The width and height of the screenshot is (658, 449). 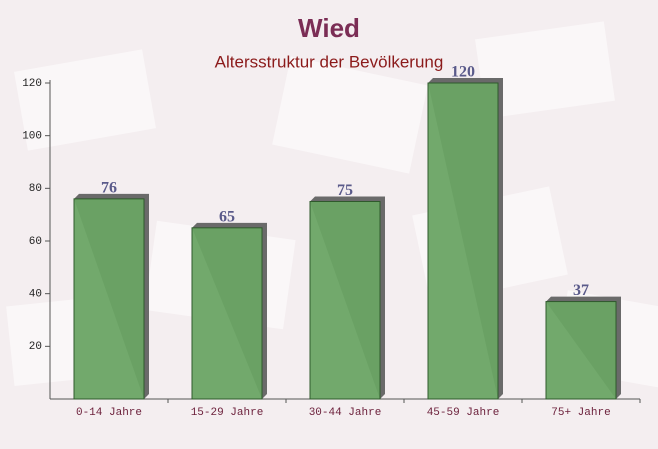 What do you see at coordinates (32, 137) in the screenshot?
I see `y-tick-label: 100` at bounding box center [32, 137].